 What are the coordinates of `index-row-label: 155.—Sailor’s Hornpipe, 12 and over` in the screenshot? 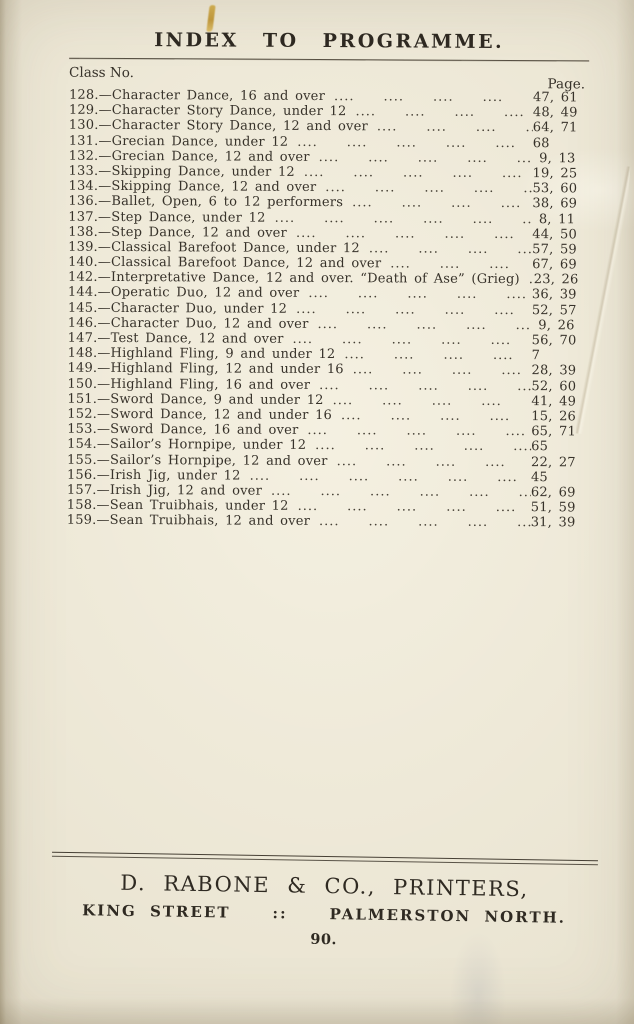 It's located at (197, 460).